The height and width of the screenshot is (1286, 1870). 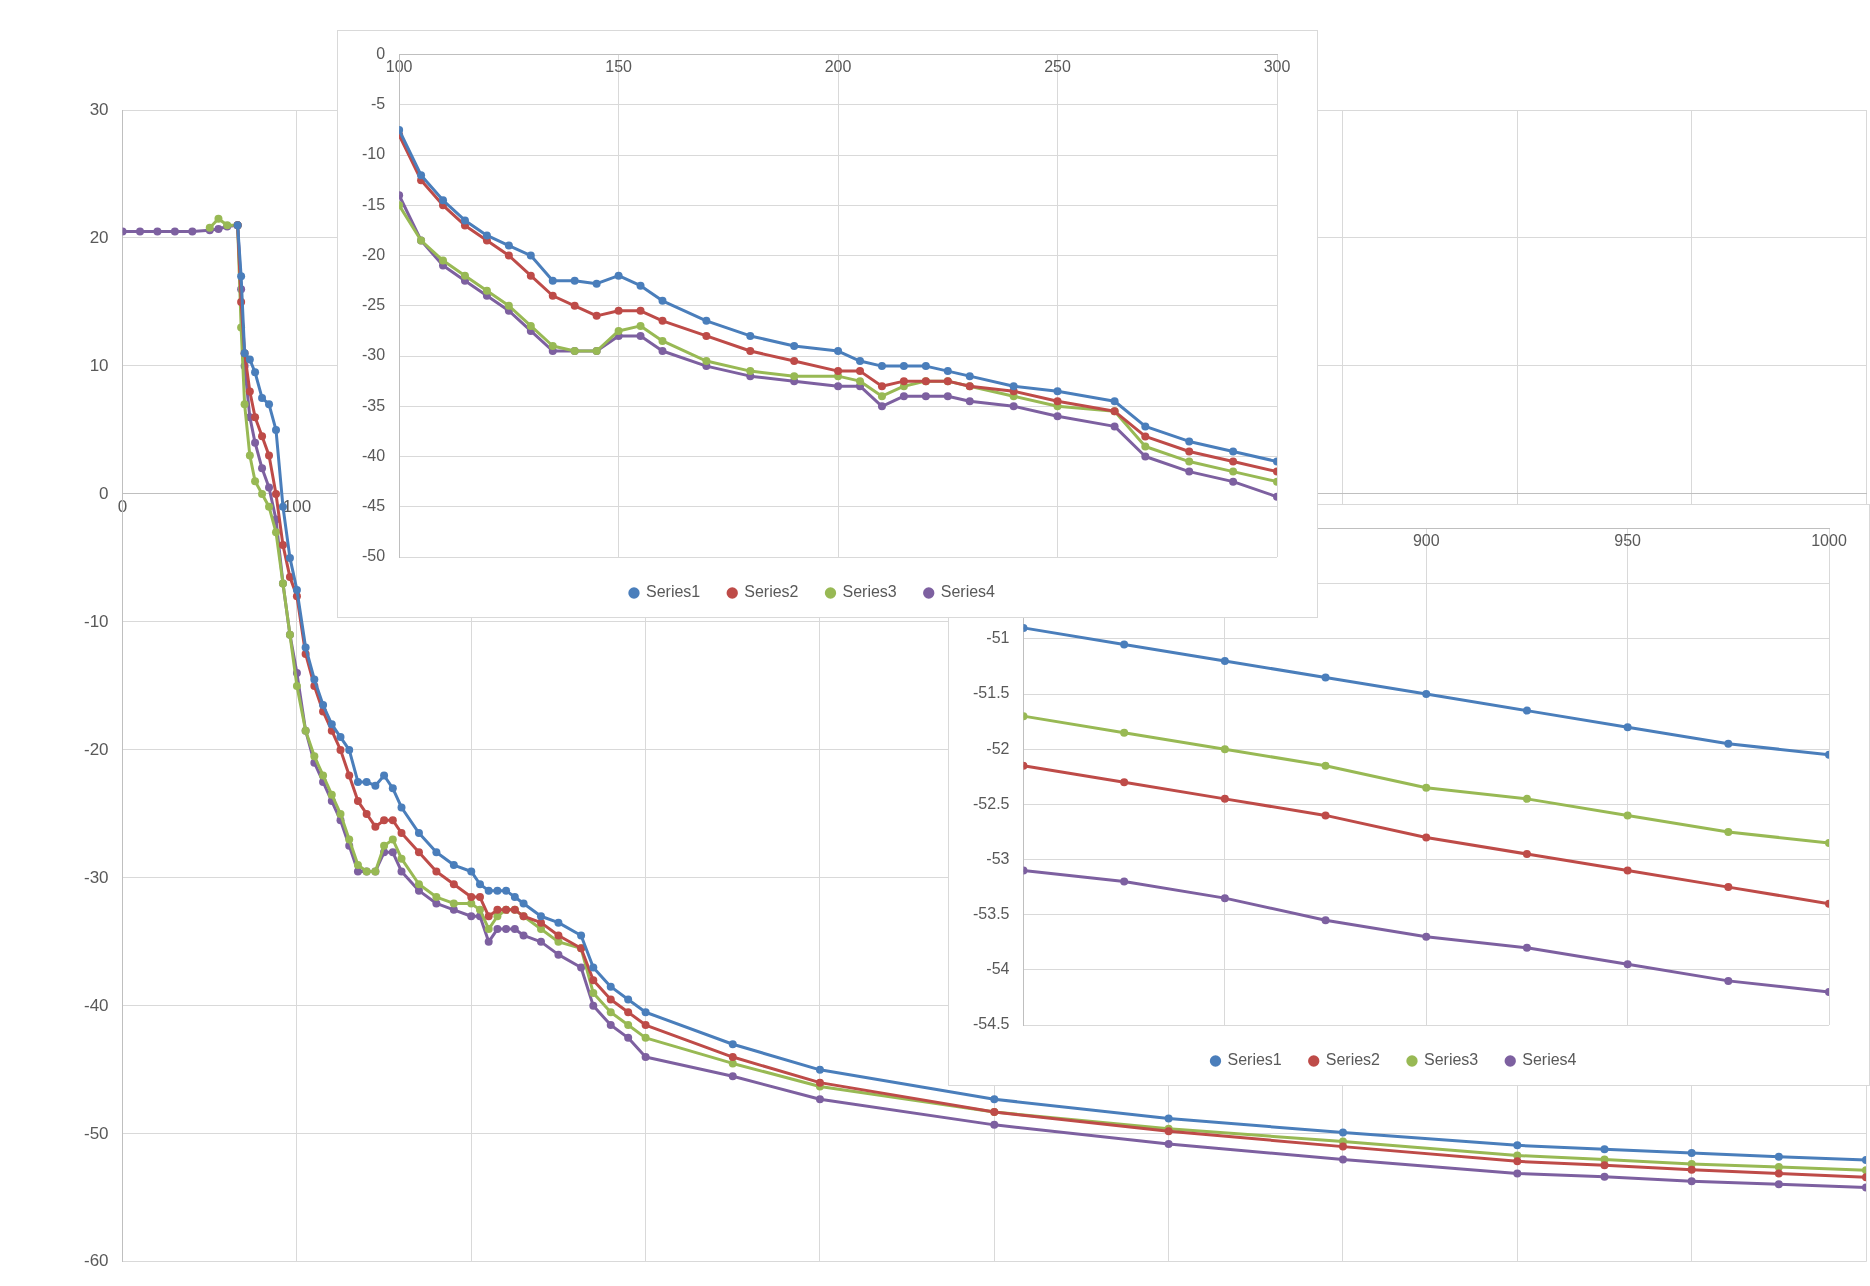 What do you see at coordinates (991, 803) in the screenshot?
I see `y-tick-label: -52.5` at bounding box center [991, 803].